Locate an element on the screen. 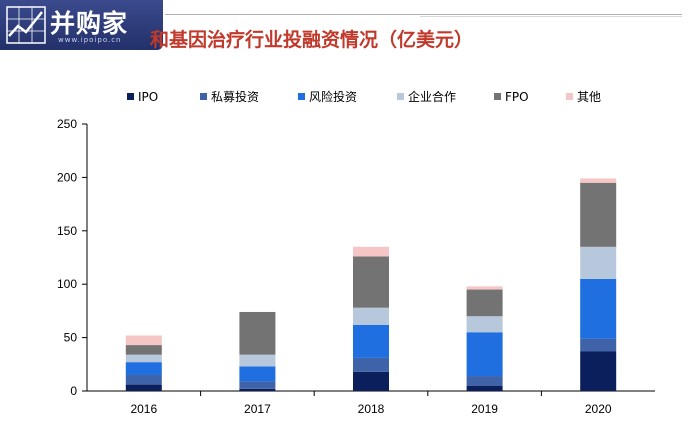 This screenshot has width=688, height=430. x-tick-label: 2018 is located at coordinates (371, 409).